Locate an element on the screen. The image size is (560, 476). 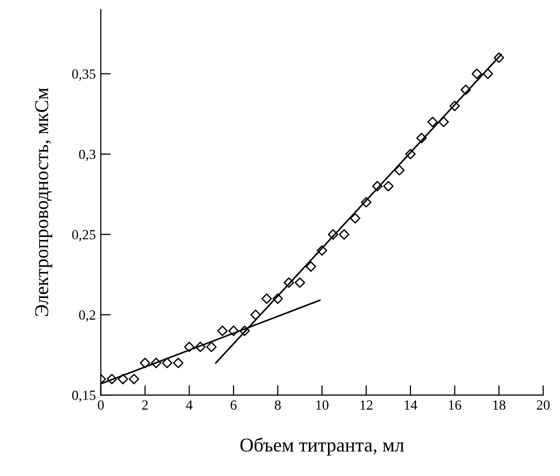
x-tick-label: 12 is located at coordinates (366, 405).